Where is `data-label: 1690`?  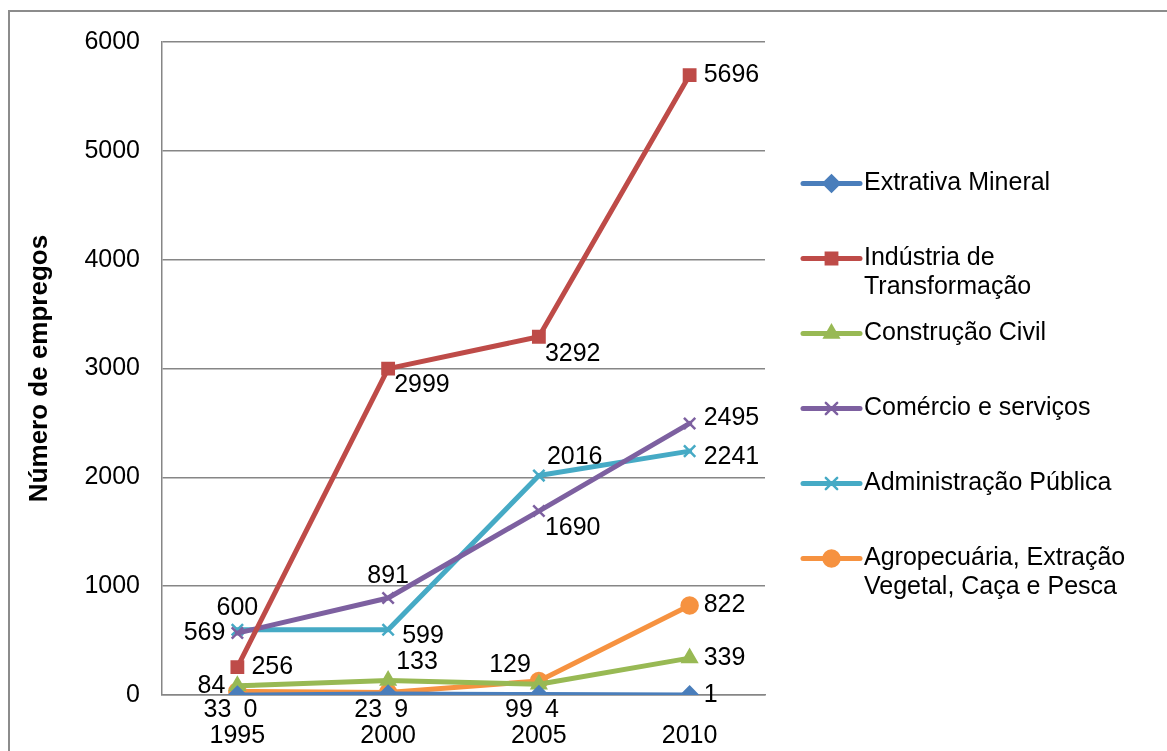
data-label: 1690 is located at coordinates (572, 525).